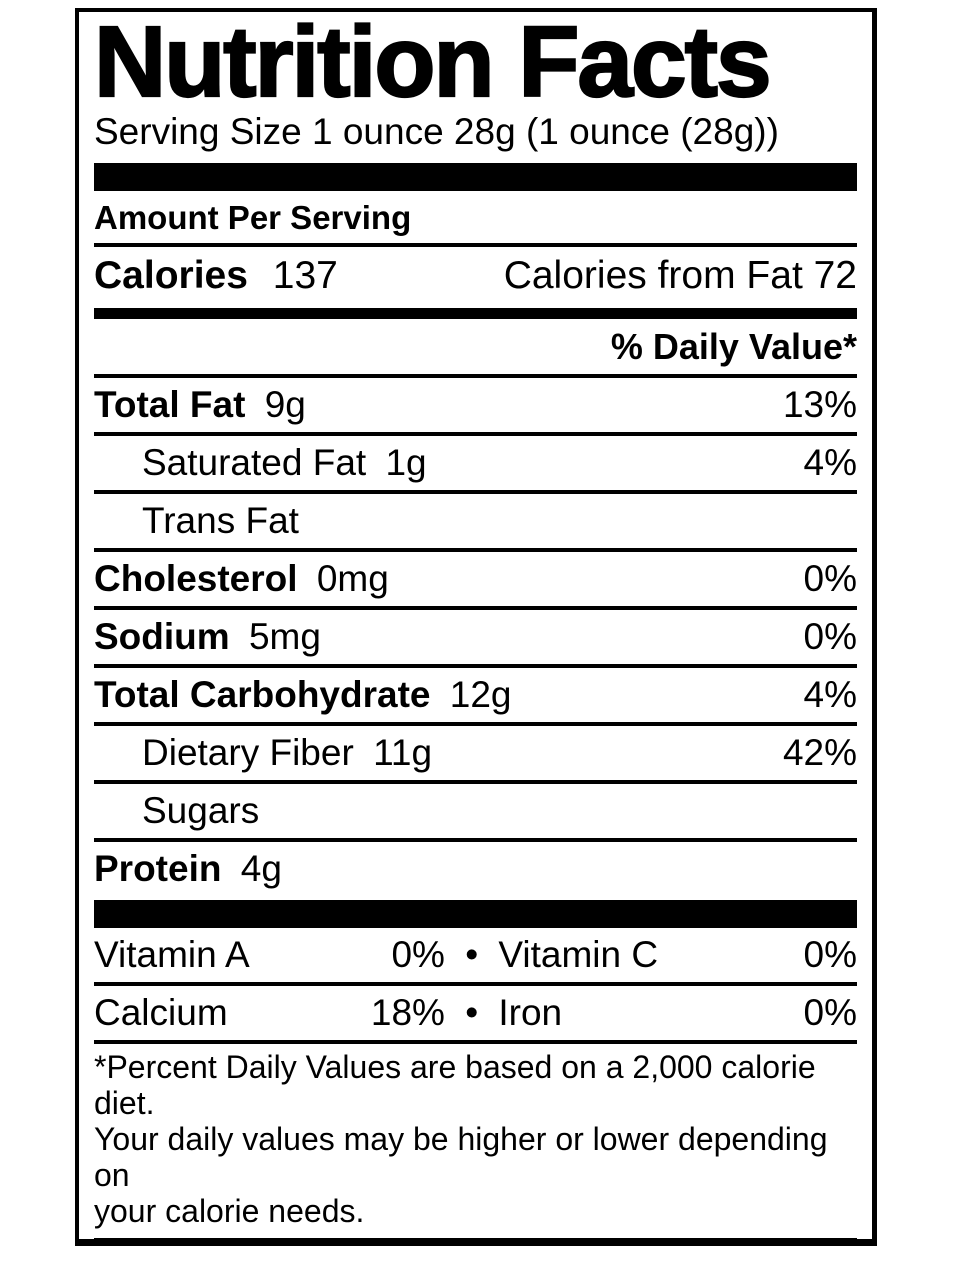 The height and width of the screenshot is (1268, 980). I want to click on calories-label: Calories, so click(171, 275).